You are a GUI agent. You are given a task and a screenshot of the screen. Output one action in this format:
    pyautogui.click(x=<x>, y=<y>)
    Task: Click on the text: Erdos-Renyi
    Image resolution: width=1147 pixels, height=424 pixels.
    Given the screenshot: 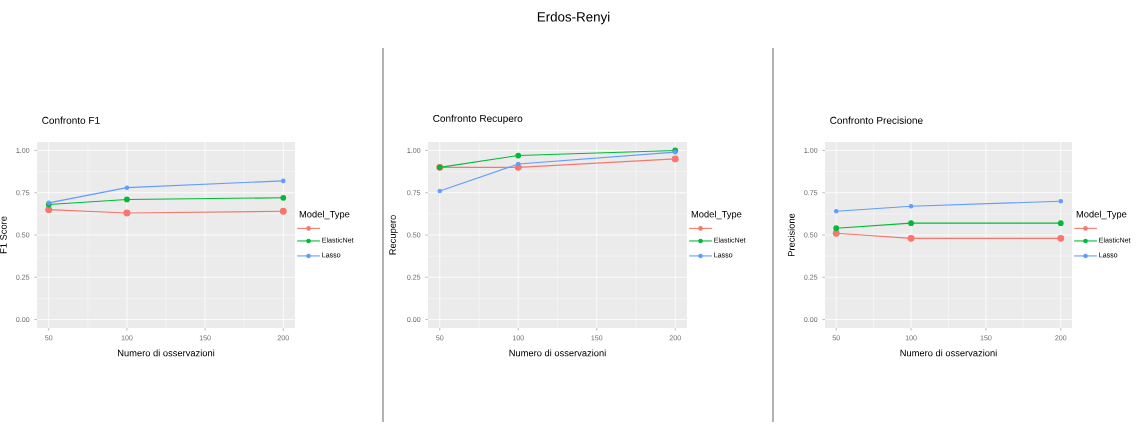 What is the action you would take?
    pyautogui.click(x=573, y=18)
    